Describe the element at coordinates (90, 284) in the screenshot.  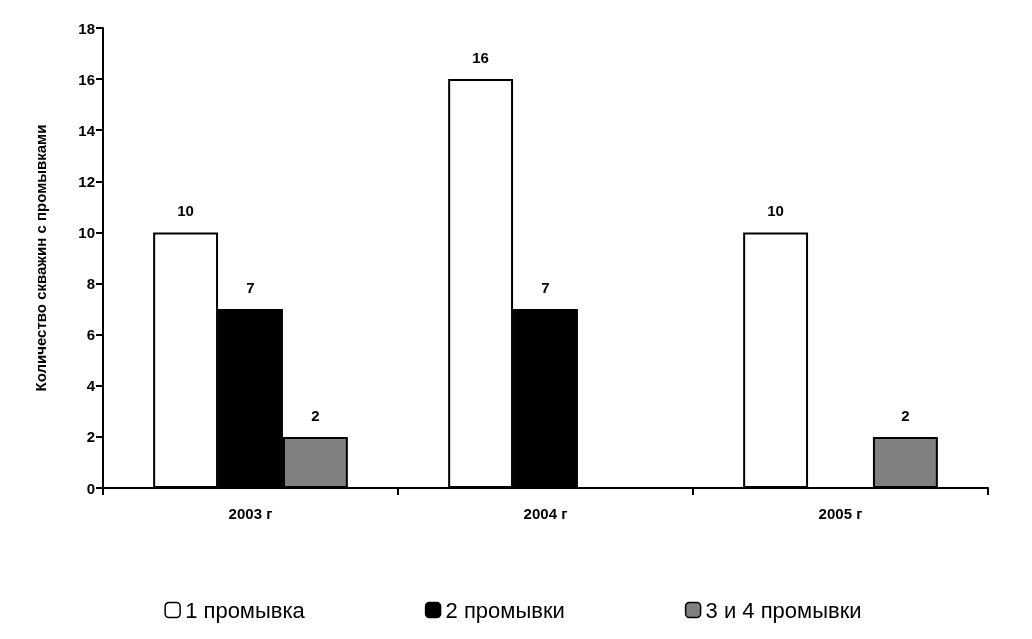
I see `y-tick-label: 8` at that location.